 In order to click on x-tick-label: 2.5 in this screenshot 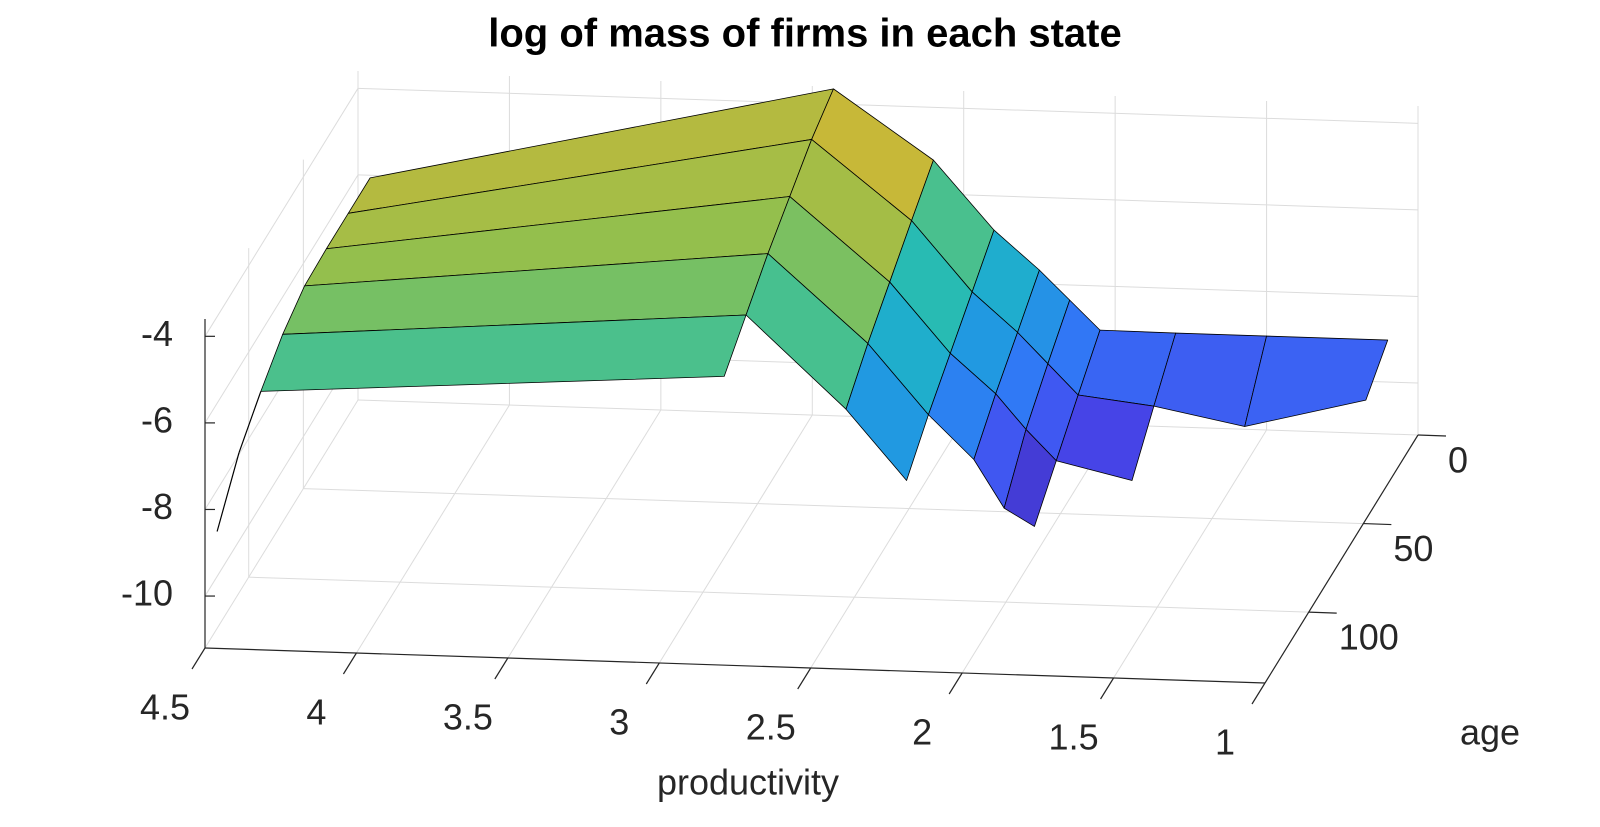, I will do `click(771, 727)`.